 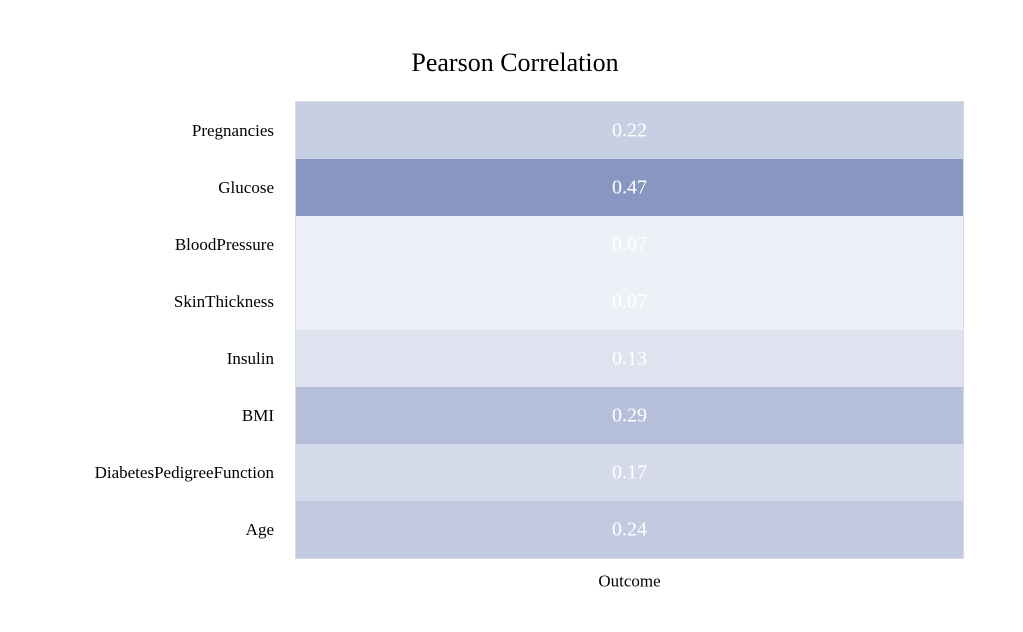 I want to click on heatmap-cell-bmi, so click(x=629, y=415).